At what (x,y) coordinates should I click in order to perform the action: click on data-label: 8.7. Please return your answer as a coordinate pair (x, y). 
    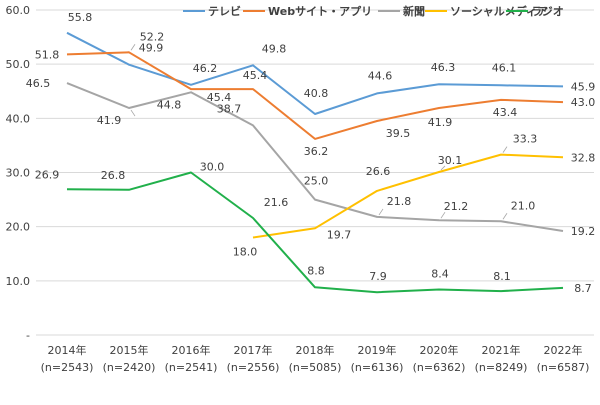
    Looking at the image, I should click on (583, 288).